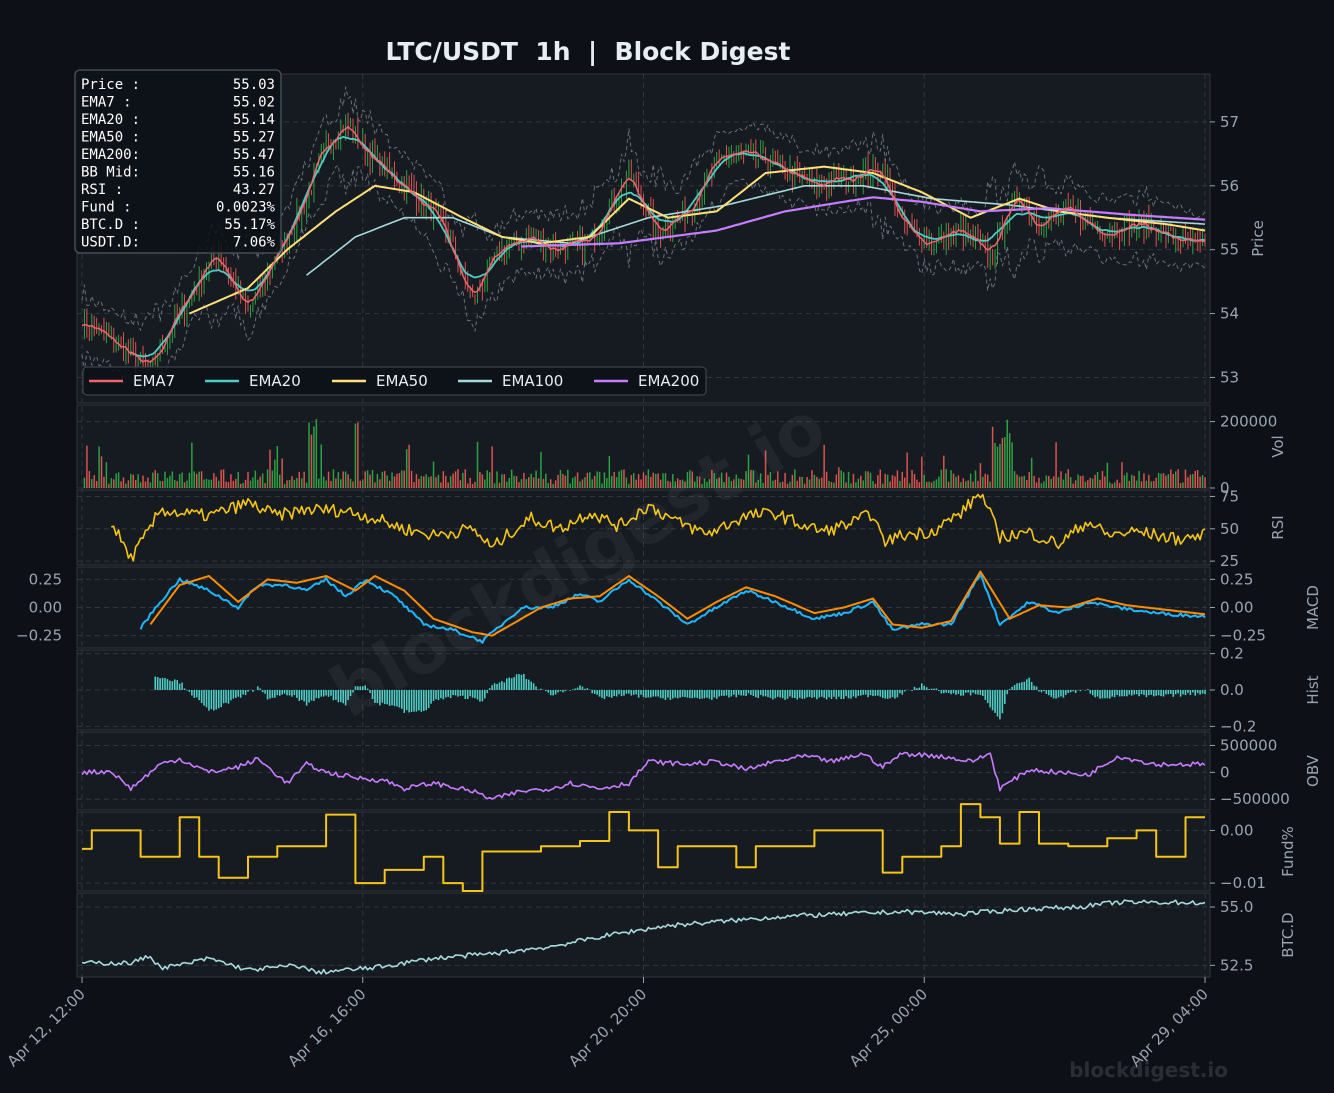 The height and width of the screenshot is (1093, 1334). I want to click on legend-label: EMA50, so click(402, 381).